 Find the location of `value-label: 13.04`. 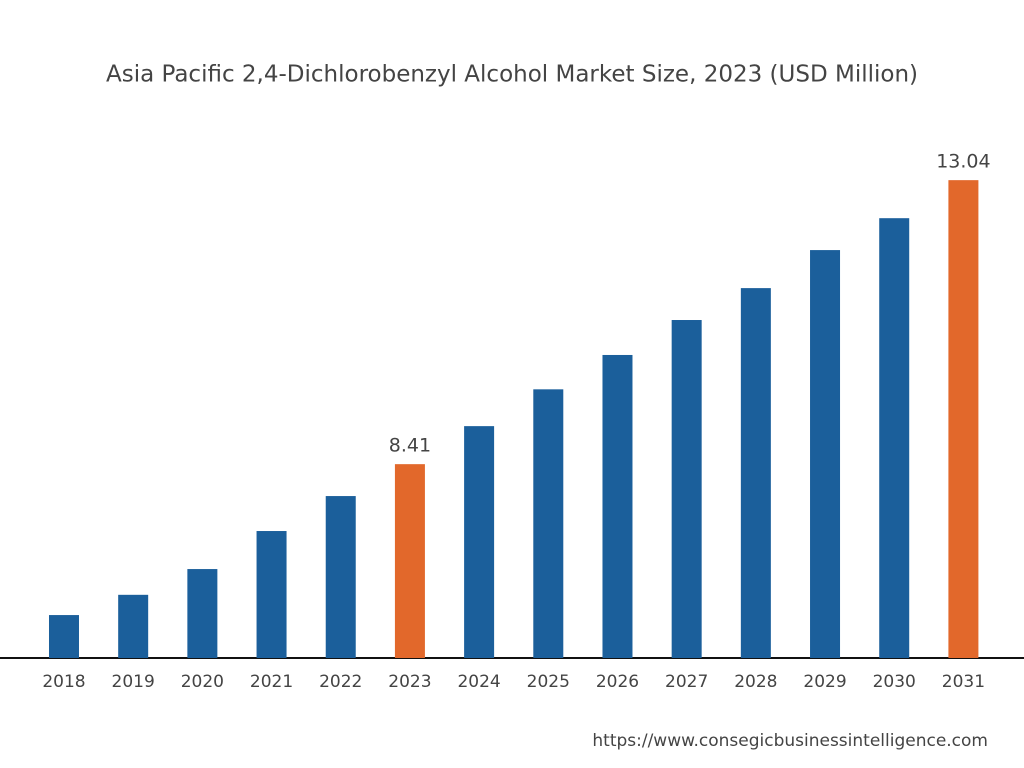

value-label: 13.04 is located at coordinates (963, 162).